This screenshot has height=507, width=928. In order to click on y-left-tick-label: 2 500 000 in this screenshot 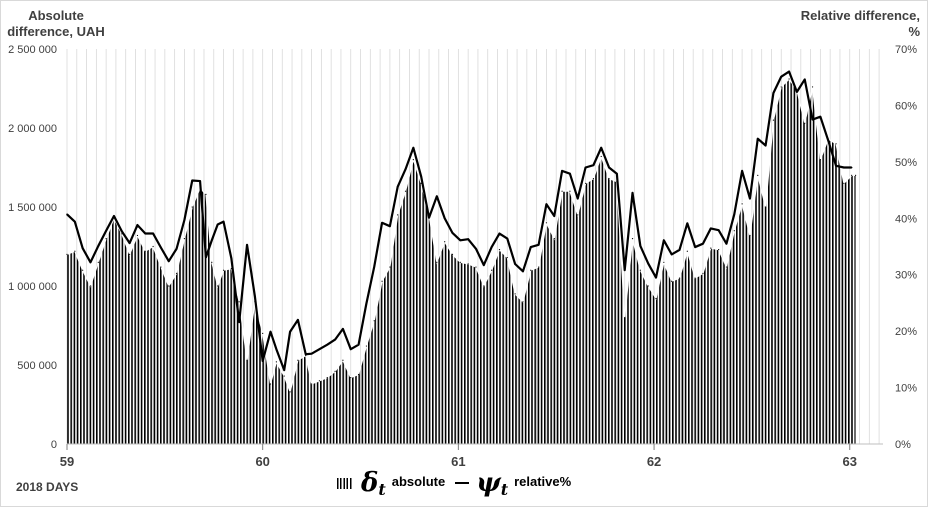, I will do `click(32, 50)`.